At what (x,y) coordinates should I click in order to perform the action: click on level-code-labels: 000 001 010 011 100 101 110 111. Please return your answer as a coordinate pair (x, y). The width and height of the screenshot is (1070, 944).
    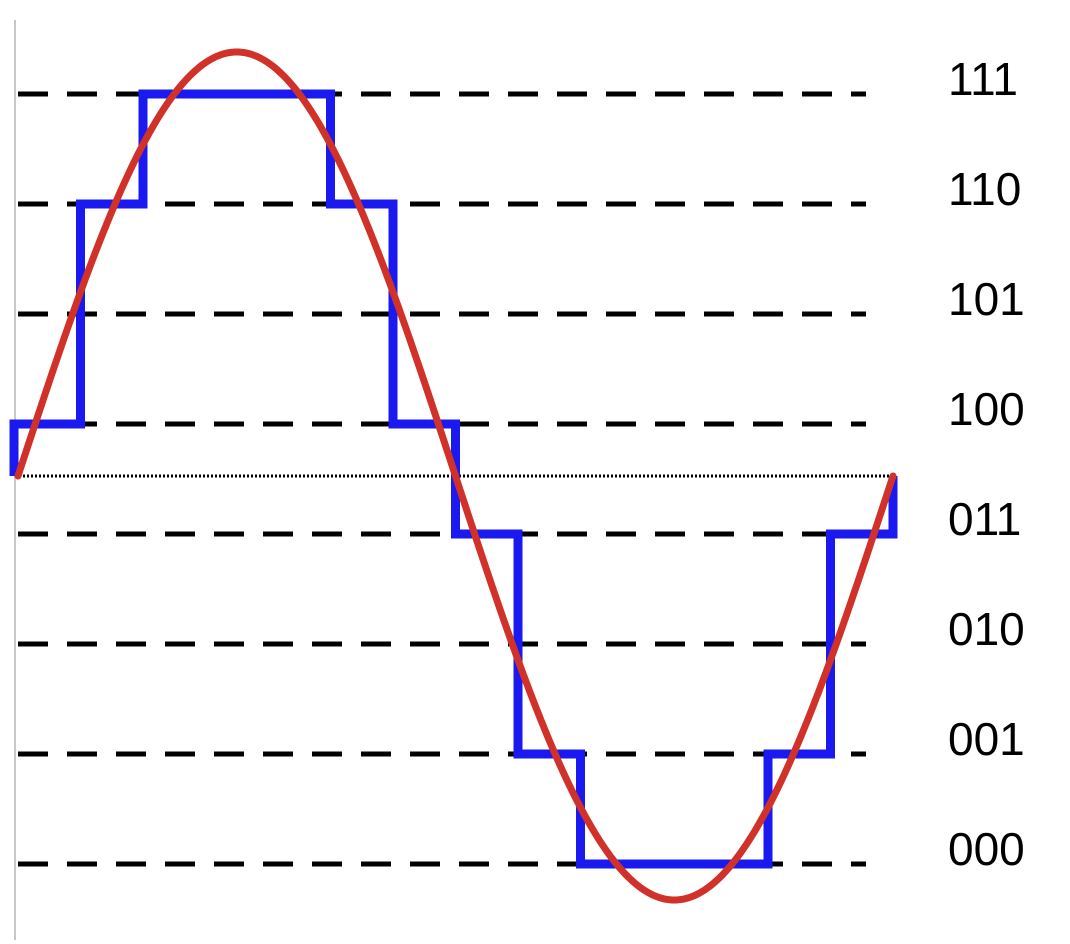
    Looking at the image, I should click on (986, 464).